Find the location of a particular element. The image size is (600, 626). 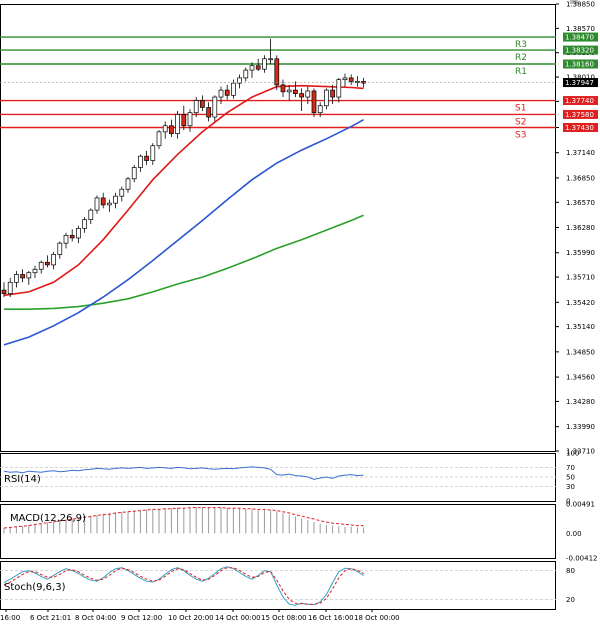

level-tag-s3 is located at coordinates (580, 127).